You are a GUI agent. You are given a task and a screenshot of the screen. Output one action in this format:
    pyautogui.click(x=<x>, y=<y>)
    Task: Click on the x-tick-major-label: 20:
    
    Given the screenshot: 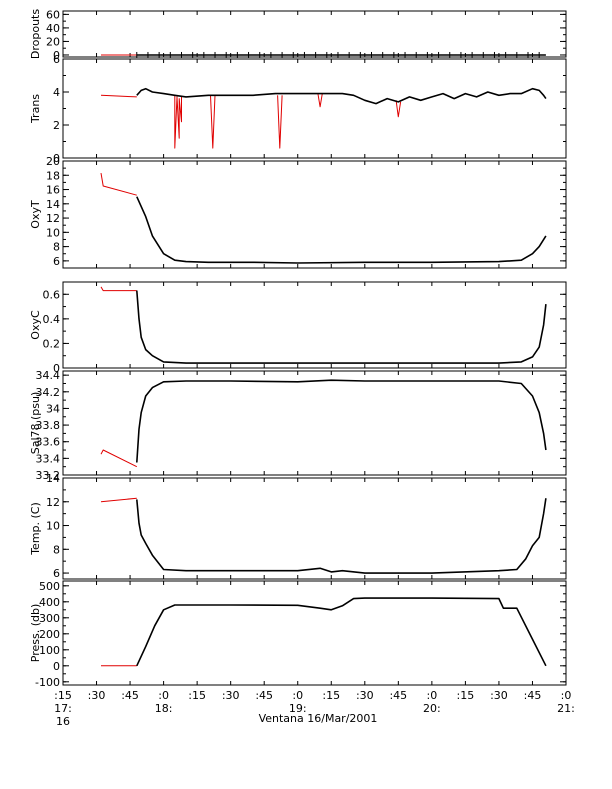 What is the action you would take?
    pyautogui.click(x=432, y=708)
    